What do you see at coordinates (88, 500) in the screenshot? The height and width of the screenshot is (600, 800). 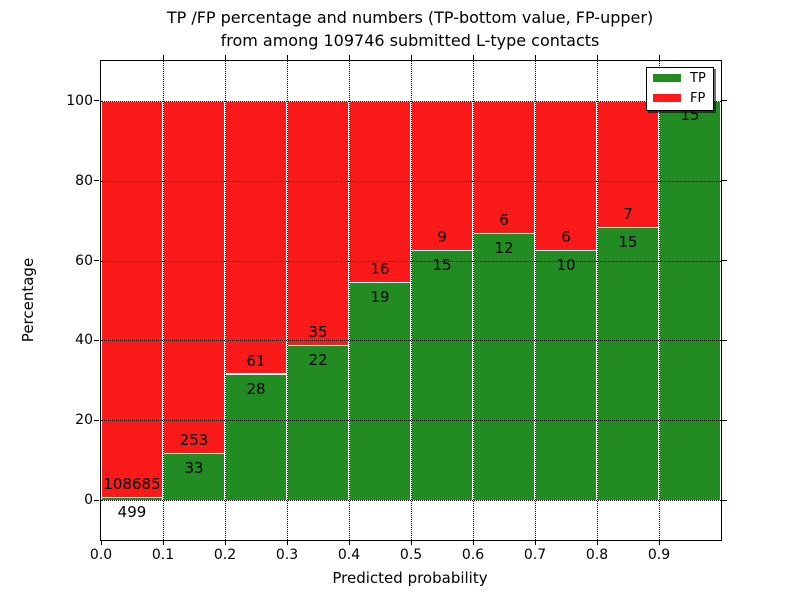 I see `y-tick-label-0: 0` at bounding box center [88, 500].